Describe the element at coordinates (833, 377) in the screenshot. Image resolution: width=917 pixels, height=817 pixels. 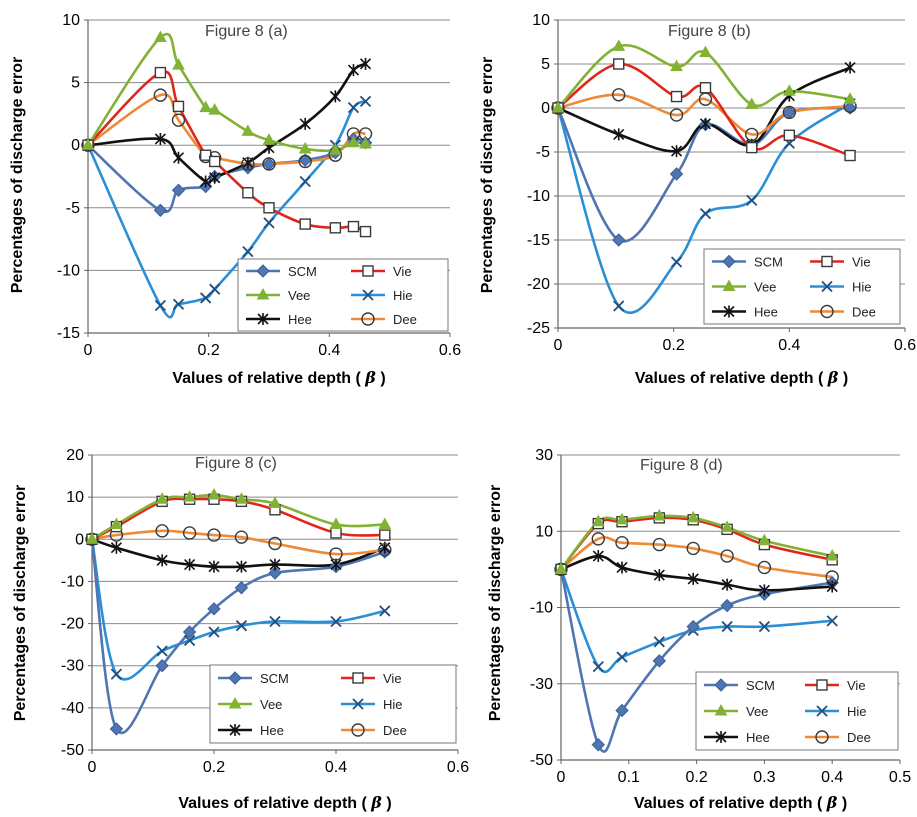
I see `x-axis-symbol-beta: β` at that location.